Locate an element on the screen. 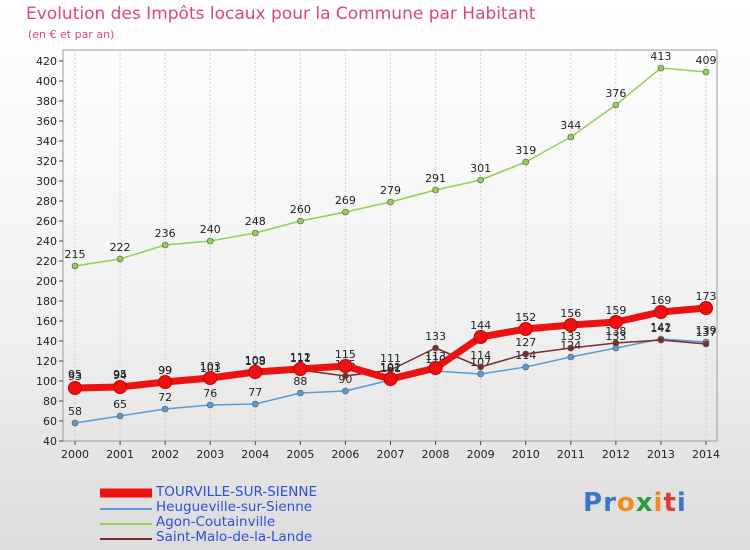 This screenshot has width=750, height=550. y-tick-label: 200 is located at coordinates (46, 281).